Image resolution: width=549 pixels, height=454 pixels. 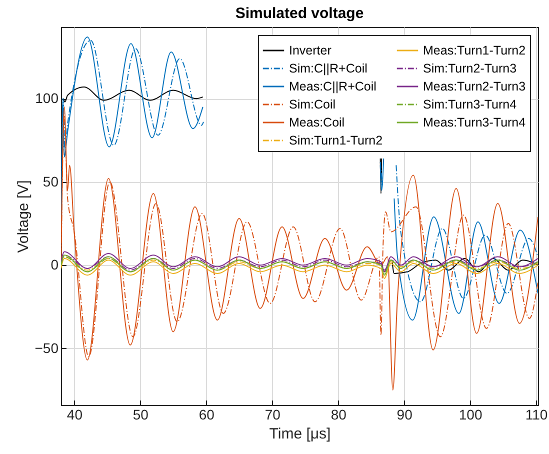 I want to click on x-tick-label: 60, so click(x=206, y=414).